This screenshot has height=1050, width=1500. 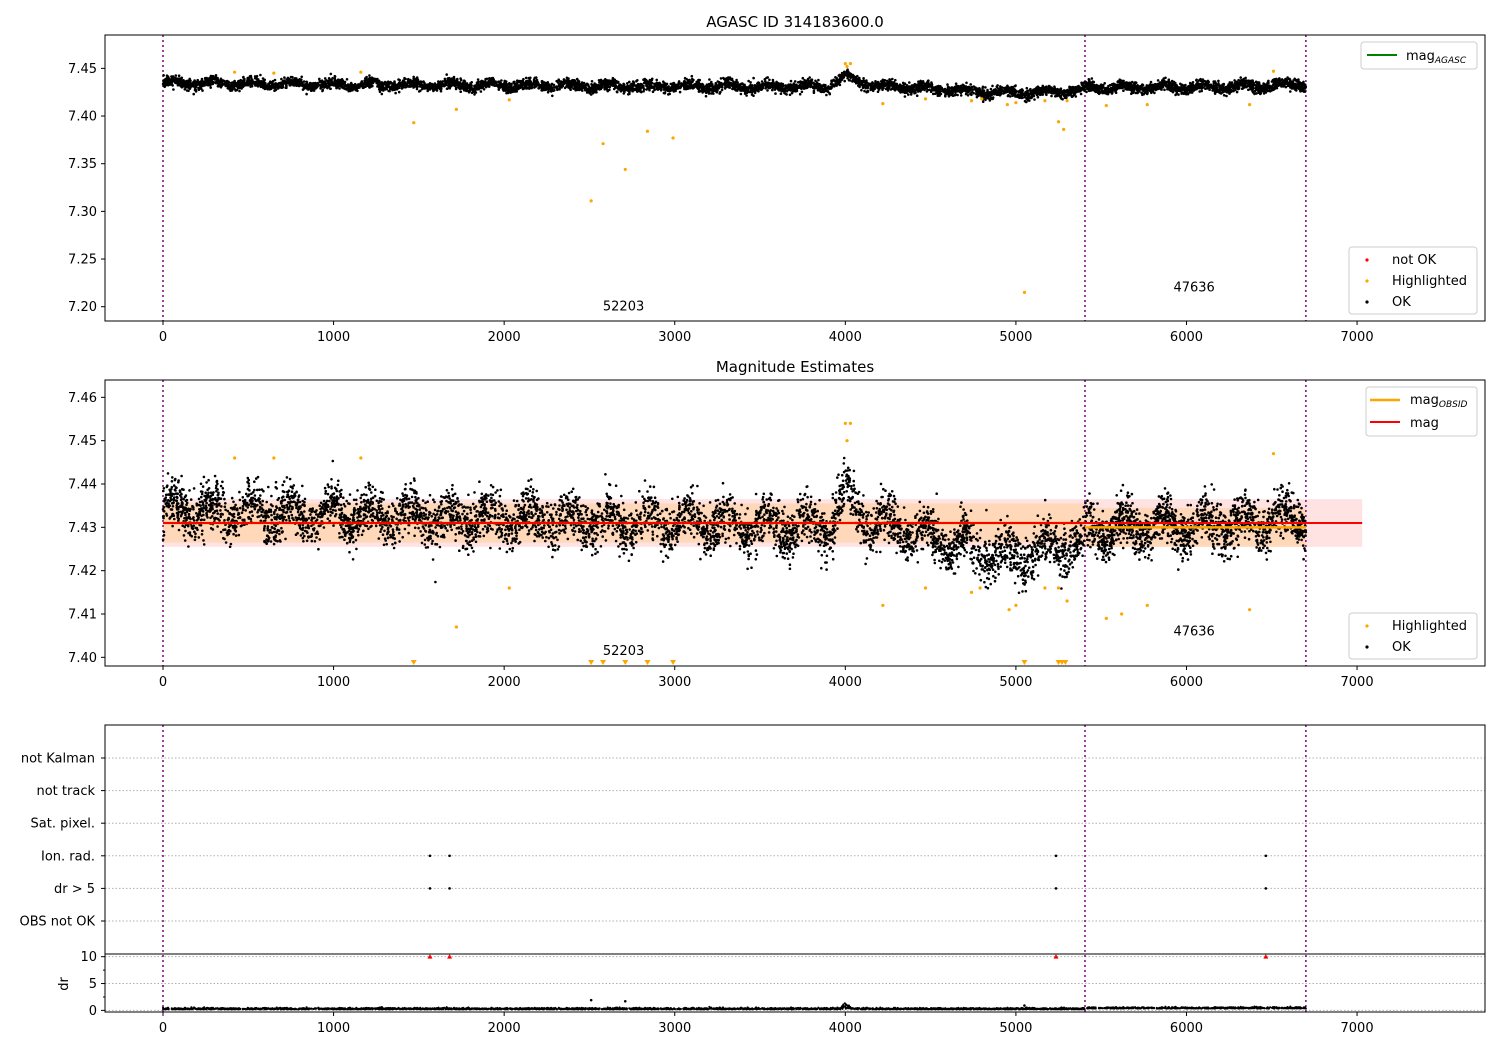 I want to click on legend-label-mag-obsid: magOBSID, so click(x=1439, y=401).